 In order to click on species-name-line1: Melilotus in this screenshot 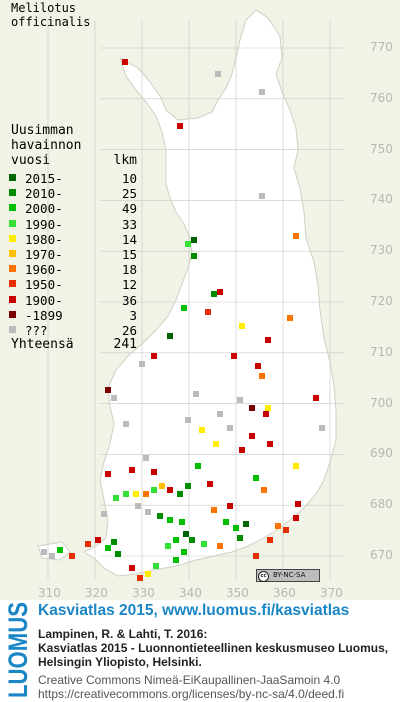, I will do `click(44, 8)`.